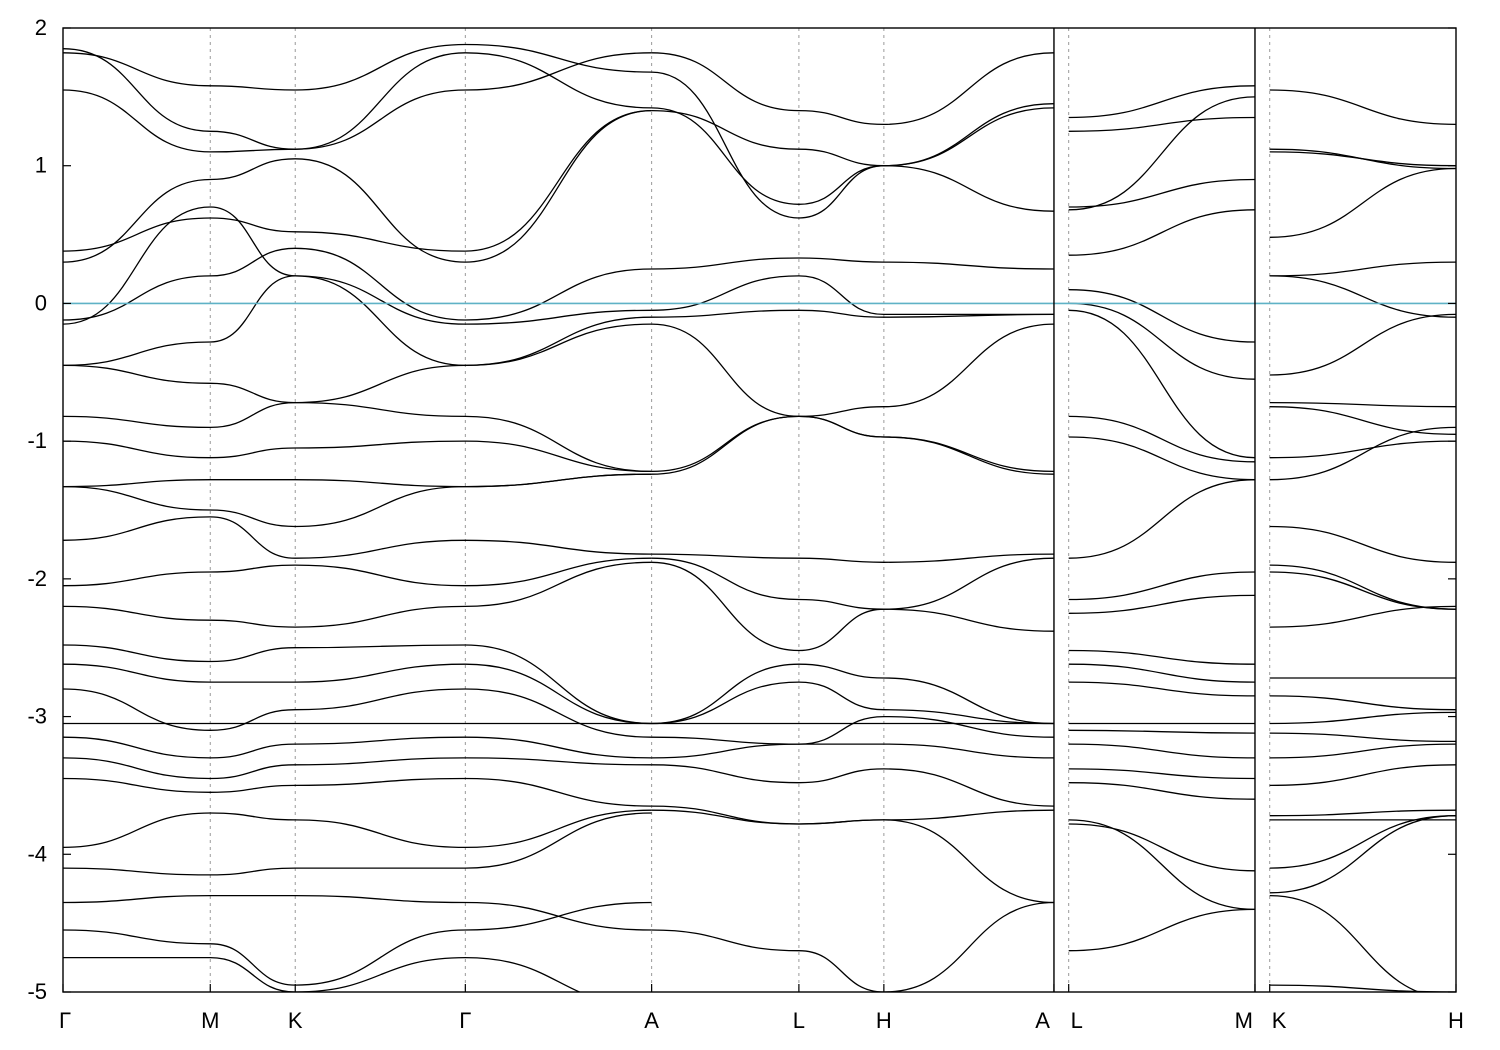 This screenshot has height=1050, width=1500. What do you see at coordinates (37, 578) in the screenshot?
I see `y-tick-label: -2` at bounding box center [37, 578].